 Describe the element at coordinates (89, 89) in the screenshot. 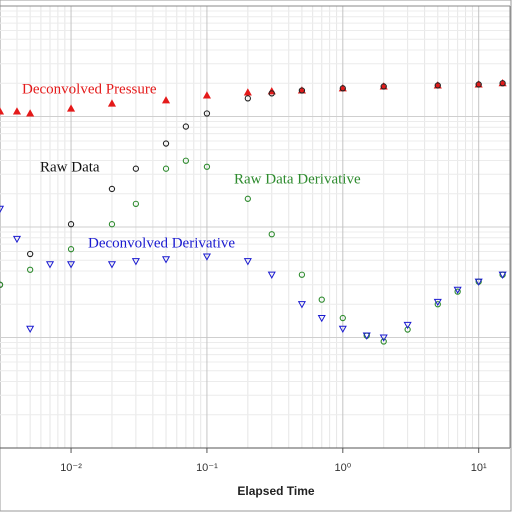

I see `series-label: Deconvolved Pressure` at that location.